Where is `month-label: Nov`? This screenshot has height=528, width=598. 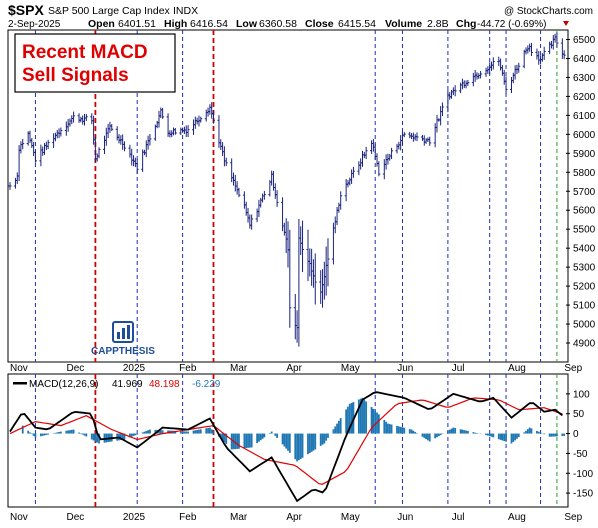 month-label: Nov is located at coordinates (19, 368).